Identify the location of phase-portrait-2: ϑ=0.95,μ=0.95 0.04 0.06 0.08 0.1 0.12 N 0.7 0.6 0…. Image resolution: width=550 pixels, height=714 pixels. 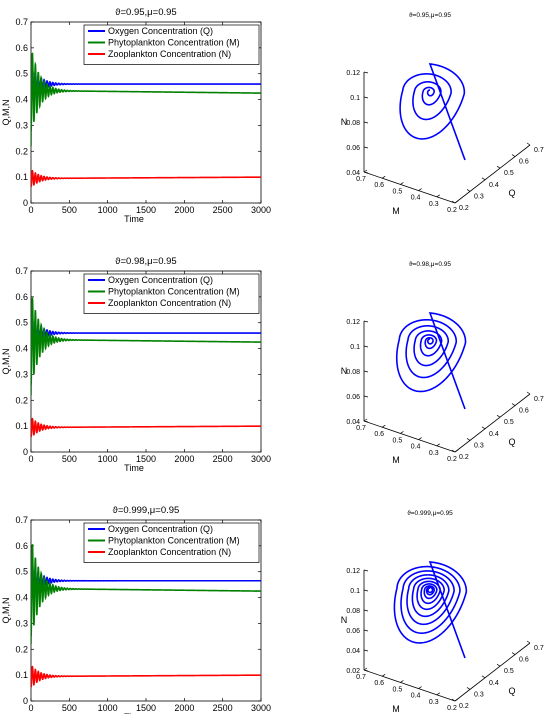
(442, 114).